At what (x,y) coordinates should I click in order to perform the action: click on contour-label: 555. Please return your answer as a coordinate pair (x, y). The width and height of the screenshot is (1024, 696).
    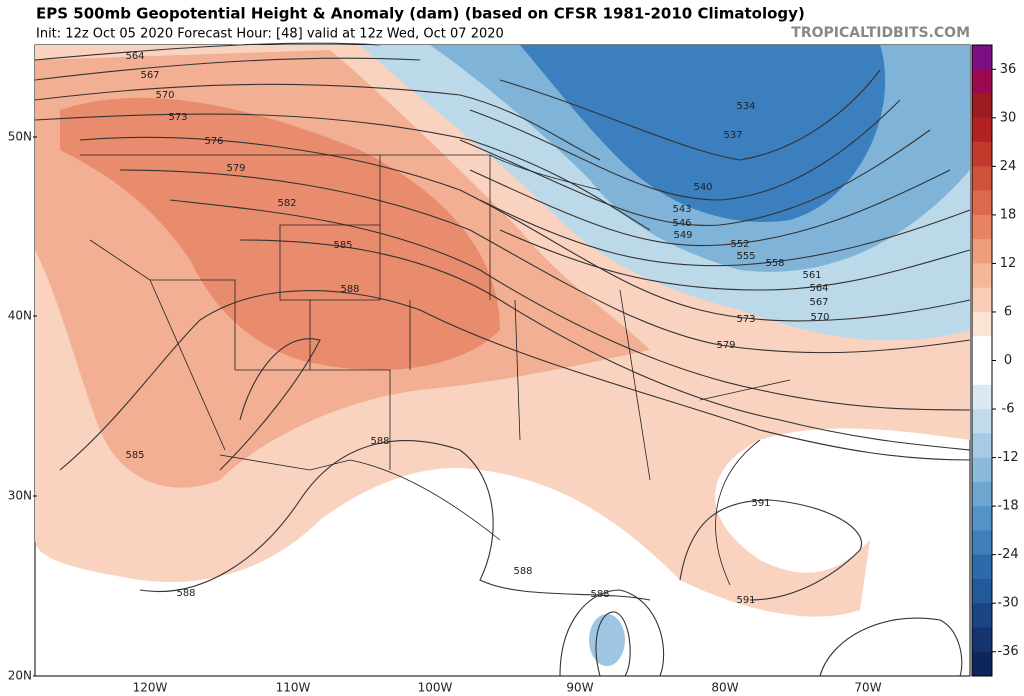
    Looking at the image, I should click on (745, 256).